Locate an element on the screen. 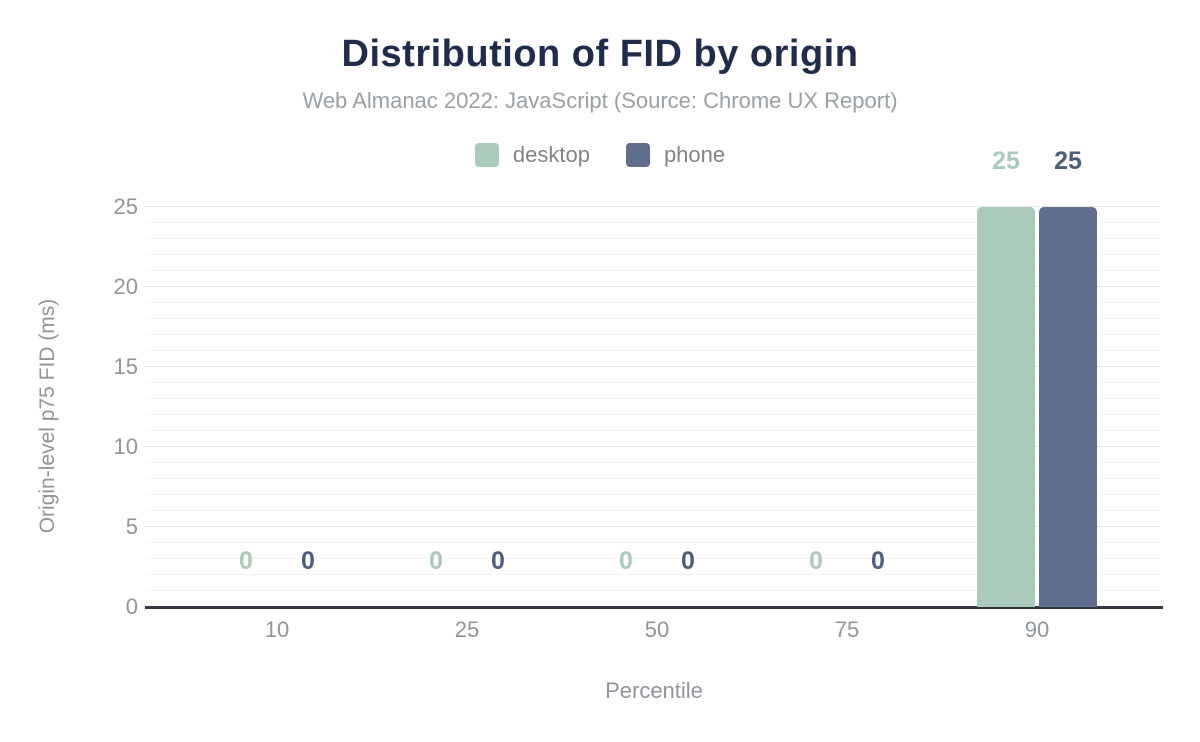  legend: desktop phone is located at coordinates (600, 155).